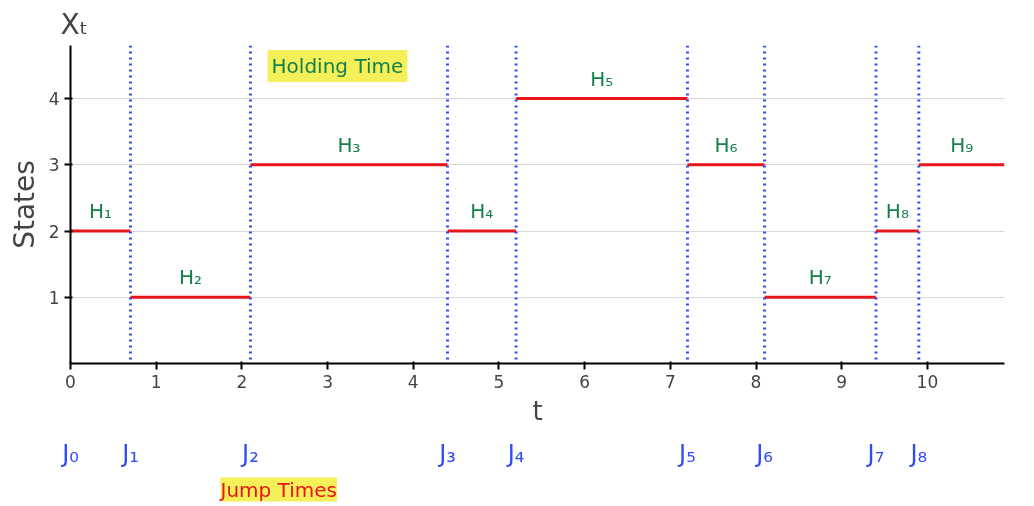 This screenshot has height=506, width=1034. Describe the element at coordinates (499, 381) in the screenshot. I see `x-tick-label: 5` at that location.